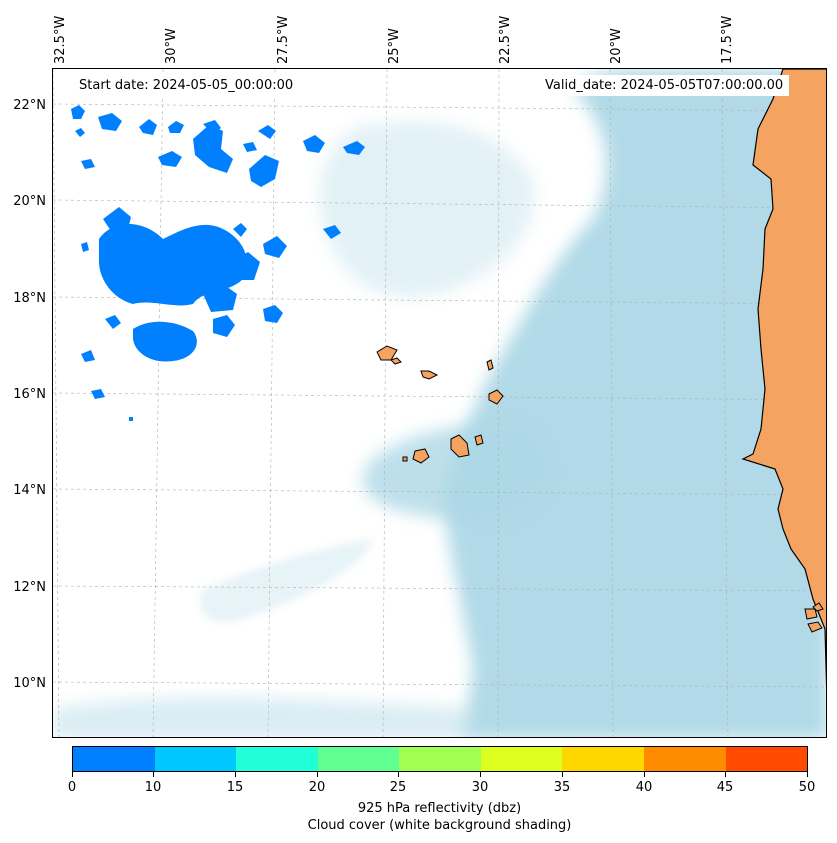  Describe the element at coordinates (454, 473) in the screenshot. I see `cloud-cover-center` at that location.